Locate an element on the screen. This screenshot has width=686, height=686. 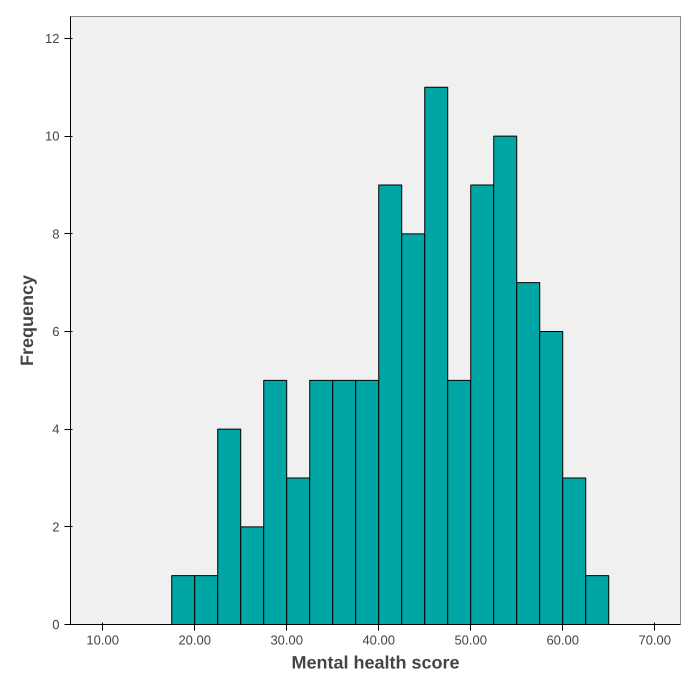
x-tick-label: 20.00 is located at coordinates (194, 640).